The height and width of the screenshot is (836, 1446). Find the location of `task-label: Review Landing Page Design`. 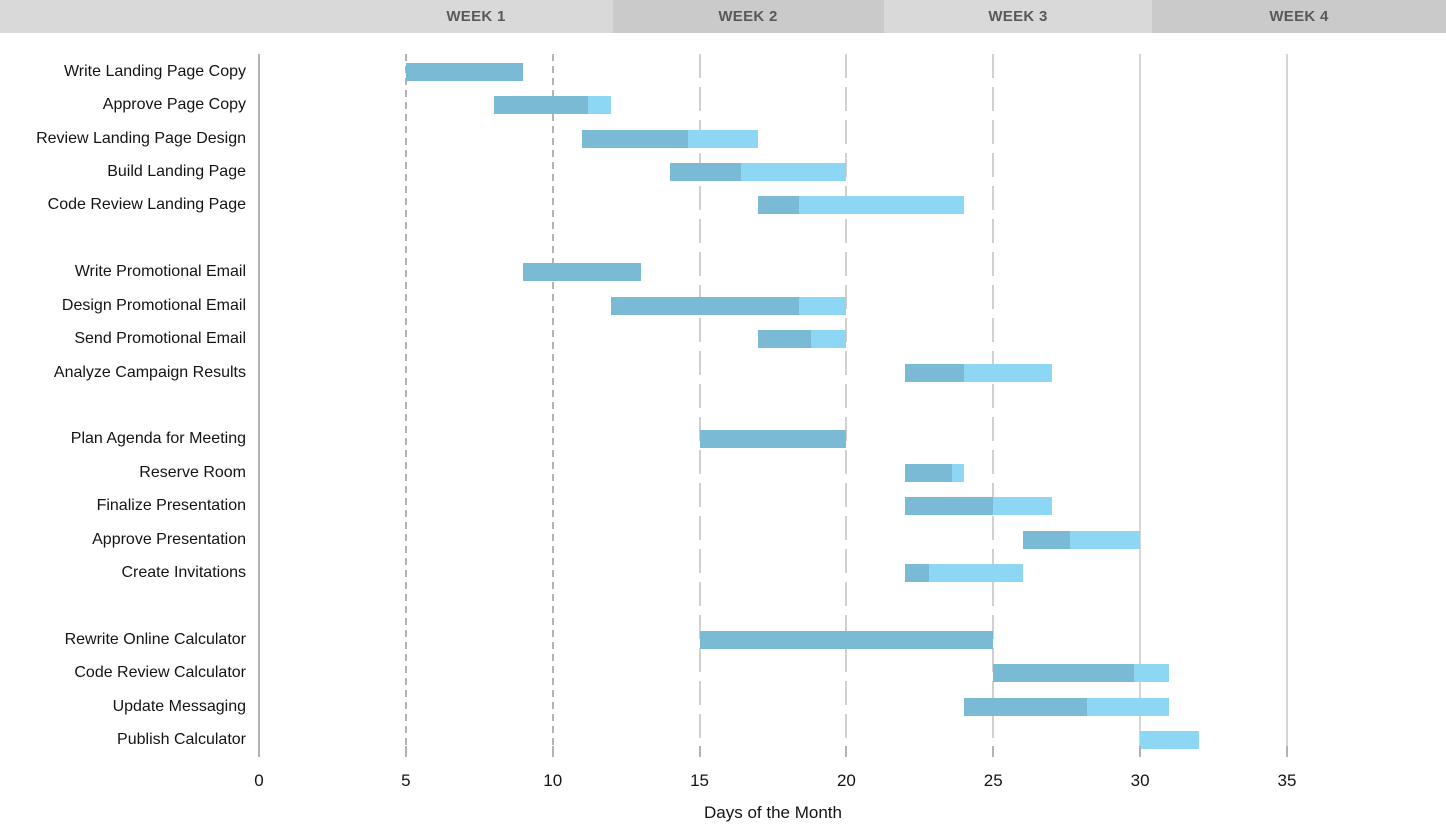

task-label: Review Landing Page Design is located at coordinates (141, 138).